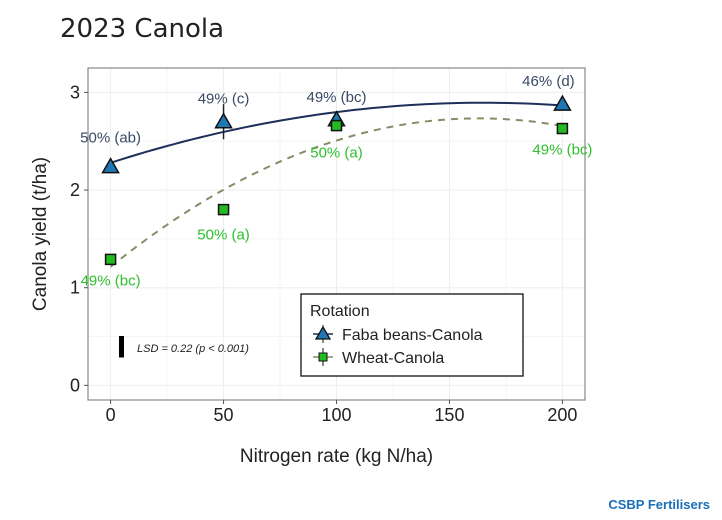  I want to click on legend-label: Faba beans-Canola, so click(412, 335).